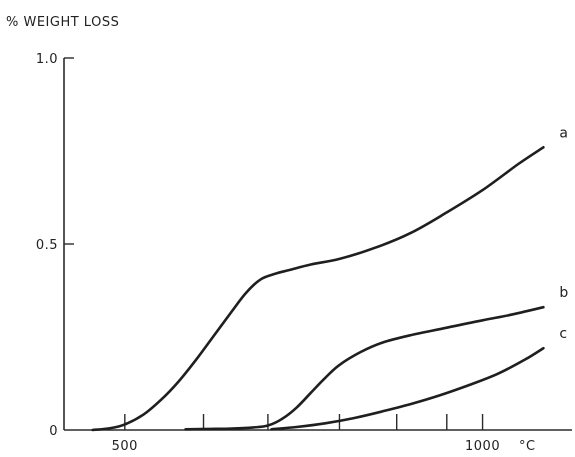 The image size is (575, 457). Describe the element at coordinates (563, 233) in the screenshot. I see `curve-labels: a b c` at that location.